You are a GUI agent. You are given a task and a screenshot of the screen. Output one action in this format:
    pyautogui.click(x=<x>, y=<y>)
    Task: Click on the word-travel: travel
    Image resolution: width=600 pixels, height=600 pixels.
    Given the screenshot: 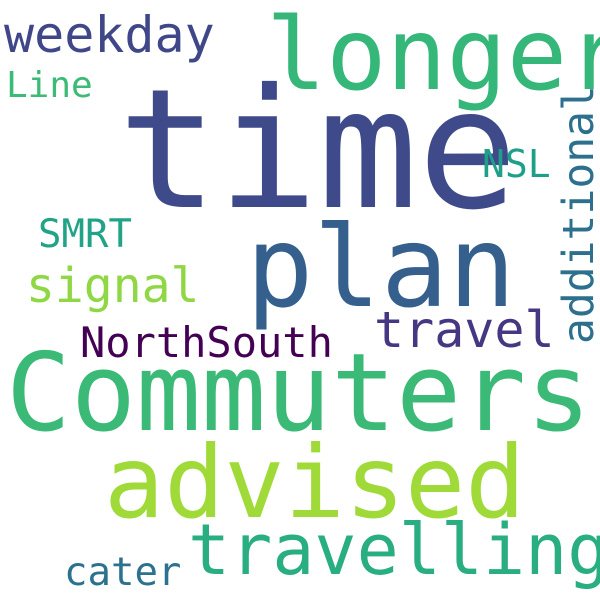 What is the action you would take?
    pyautogui.click(x=464, y=330)
    